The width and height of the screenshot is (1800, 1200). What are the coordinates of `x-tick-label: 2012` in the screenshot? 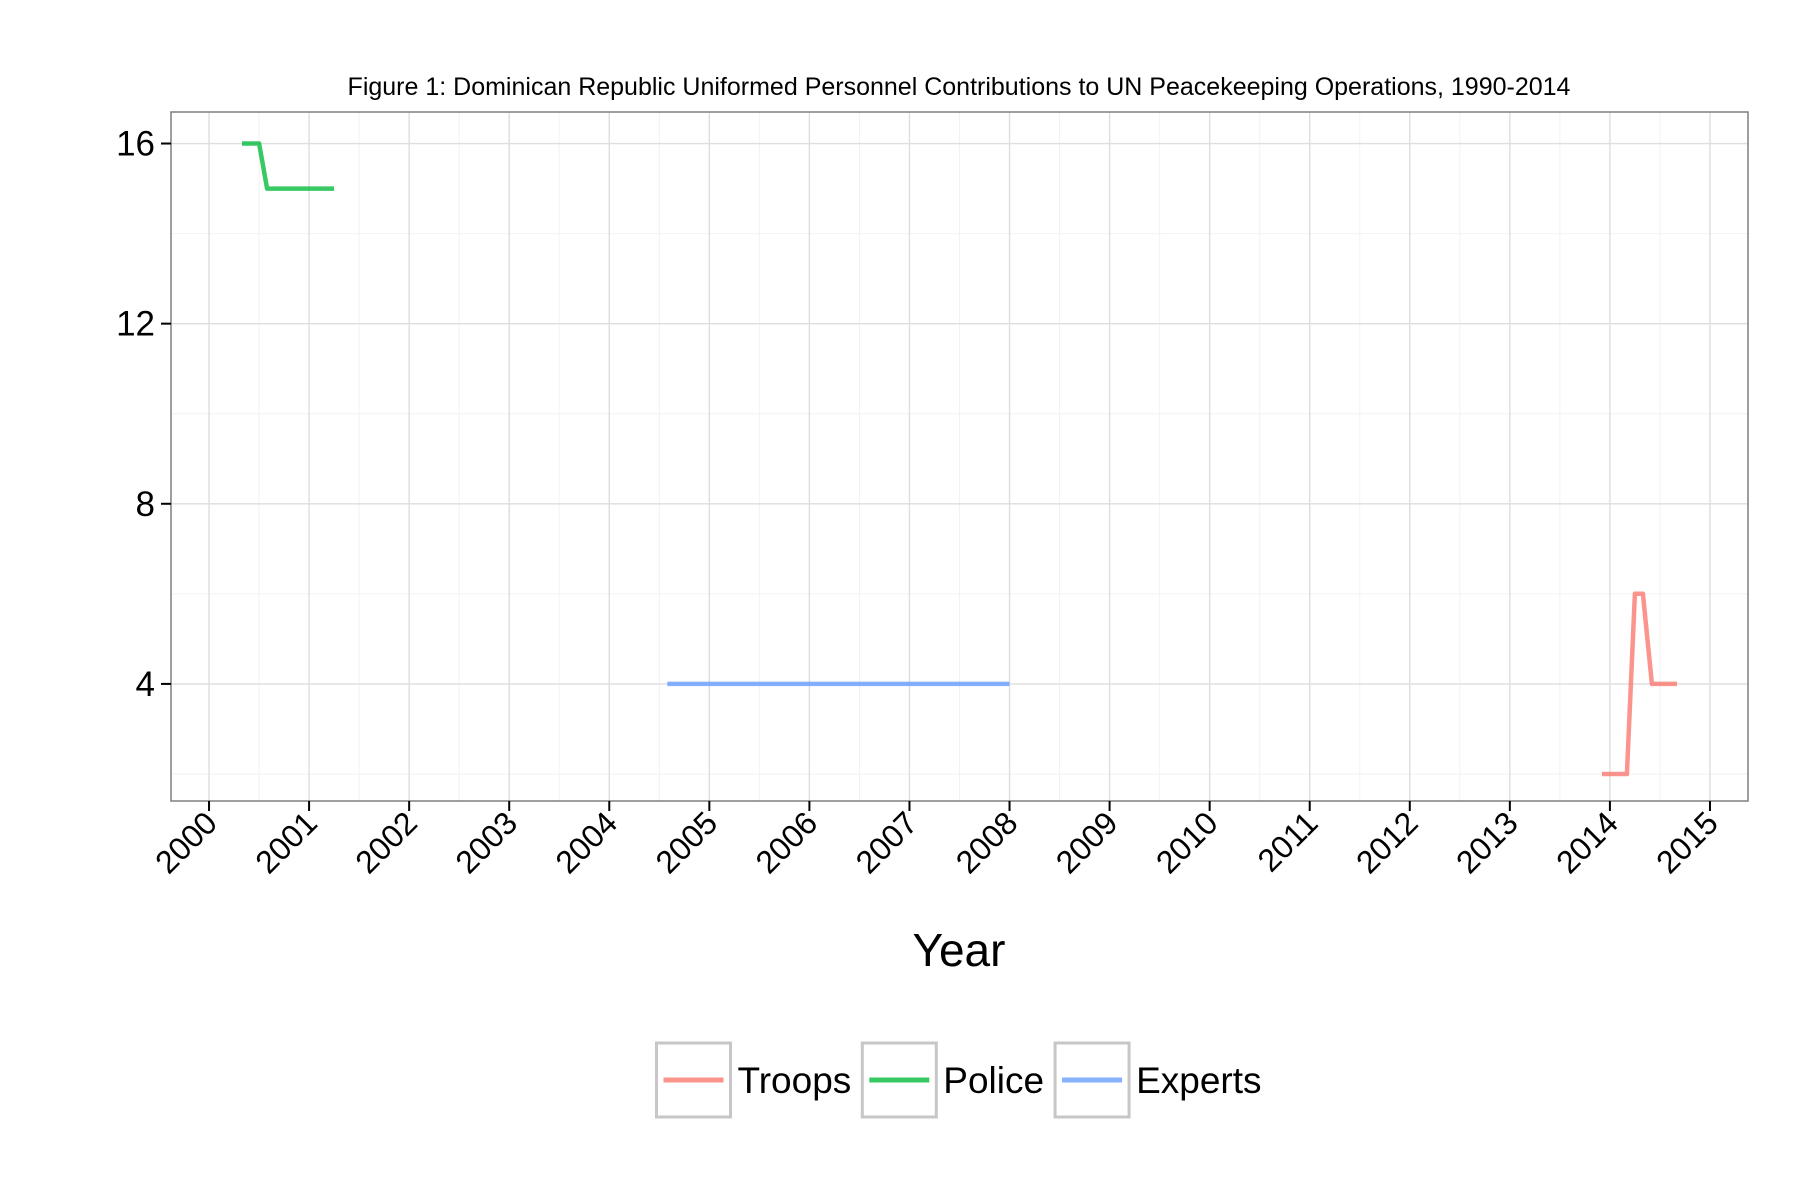 It's located at (1387, 842).